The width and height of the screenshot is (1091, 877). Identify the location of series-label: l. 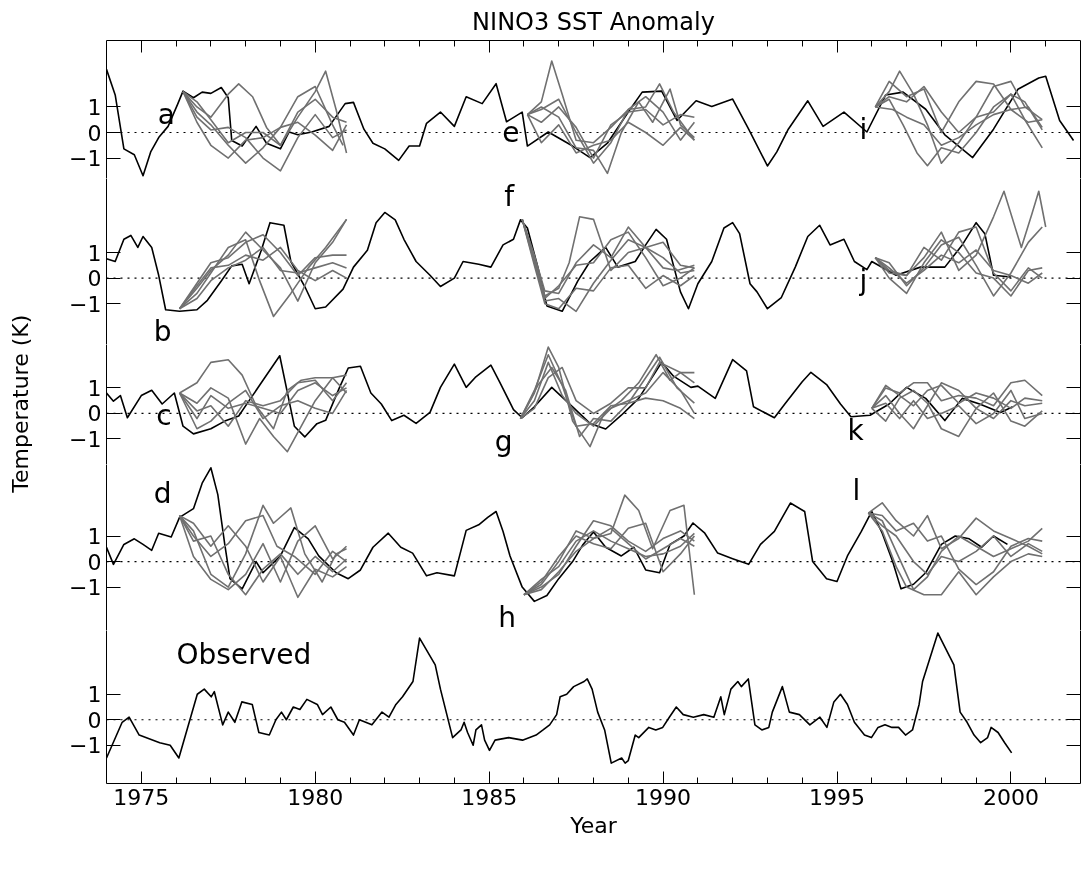
(856, 491).